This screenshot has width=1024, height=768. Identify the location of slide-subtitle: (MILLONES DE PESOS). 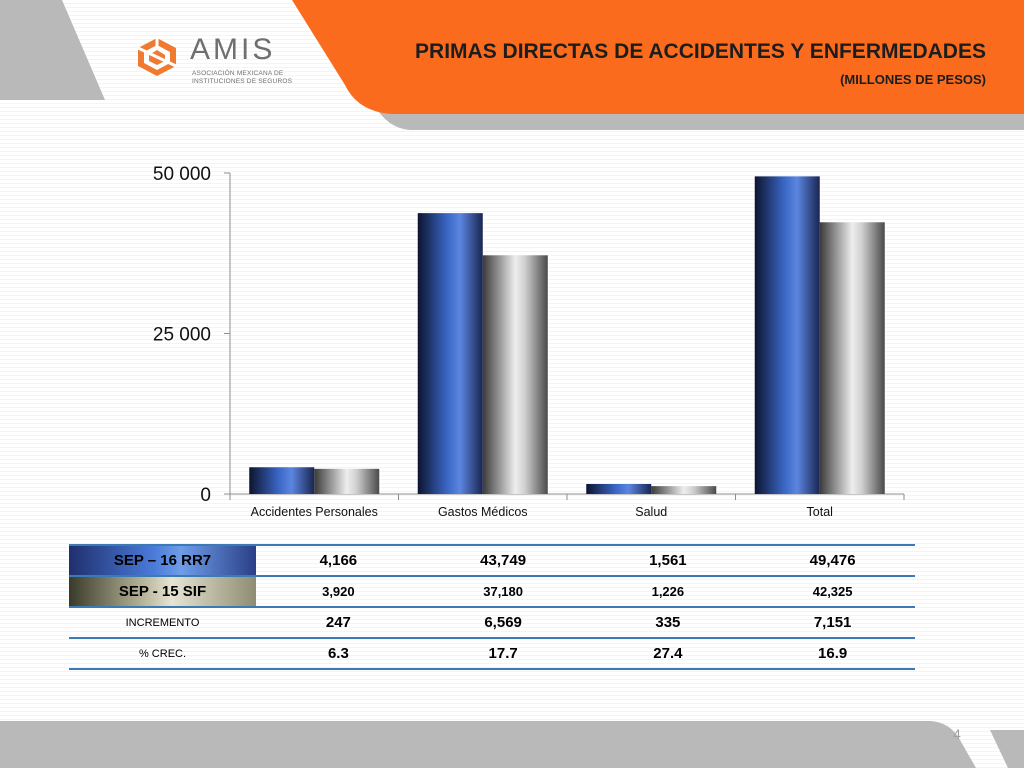
(913, 79).